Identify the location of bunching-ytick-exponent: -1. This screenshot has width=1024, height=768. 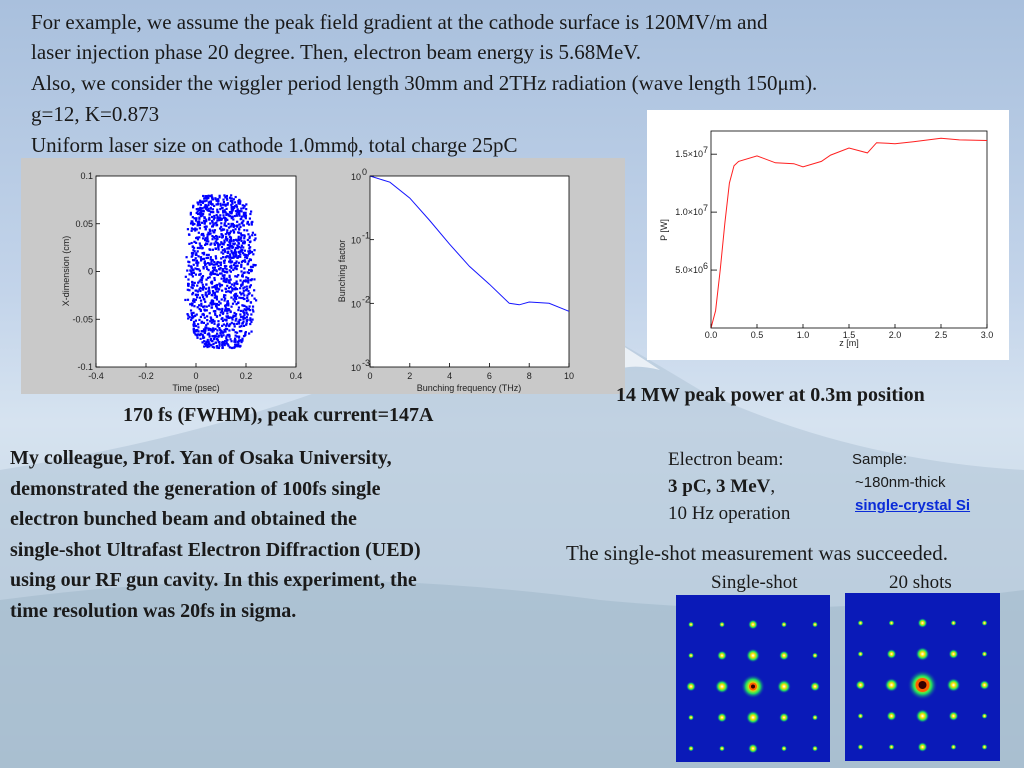
(366, 236).